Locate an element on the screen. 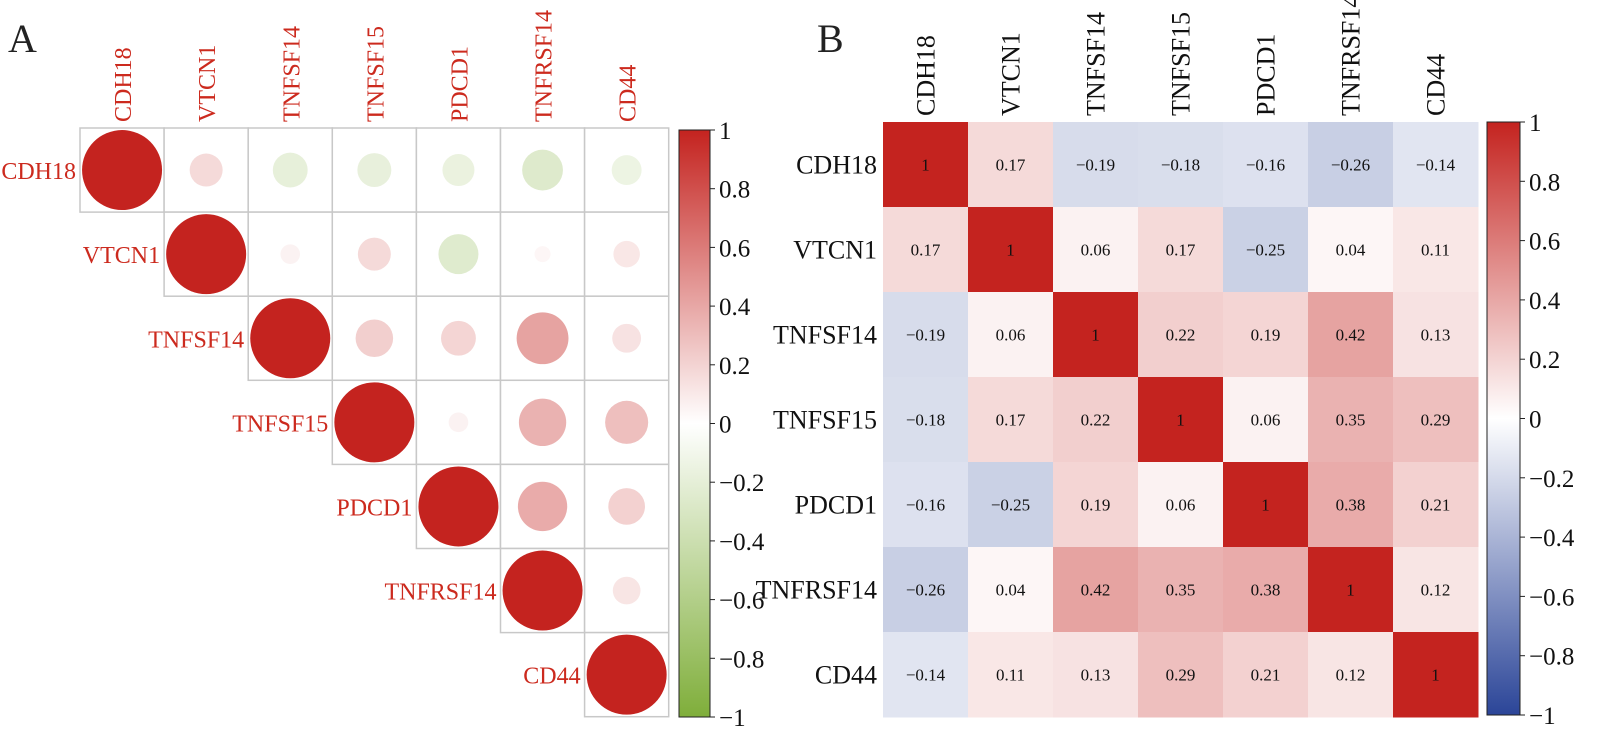  cell-value: 0.21 is located at coordinates (1436, 505).